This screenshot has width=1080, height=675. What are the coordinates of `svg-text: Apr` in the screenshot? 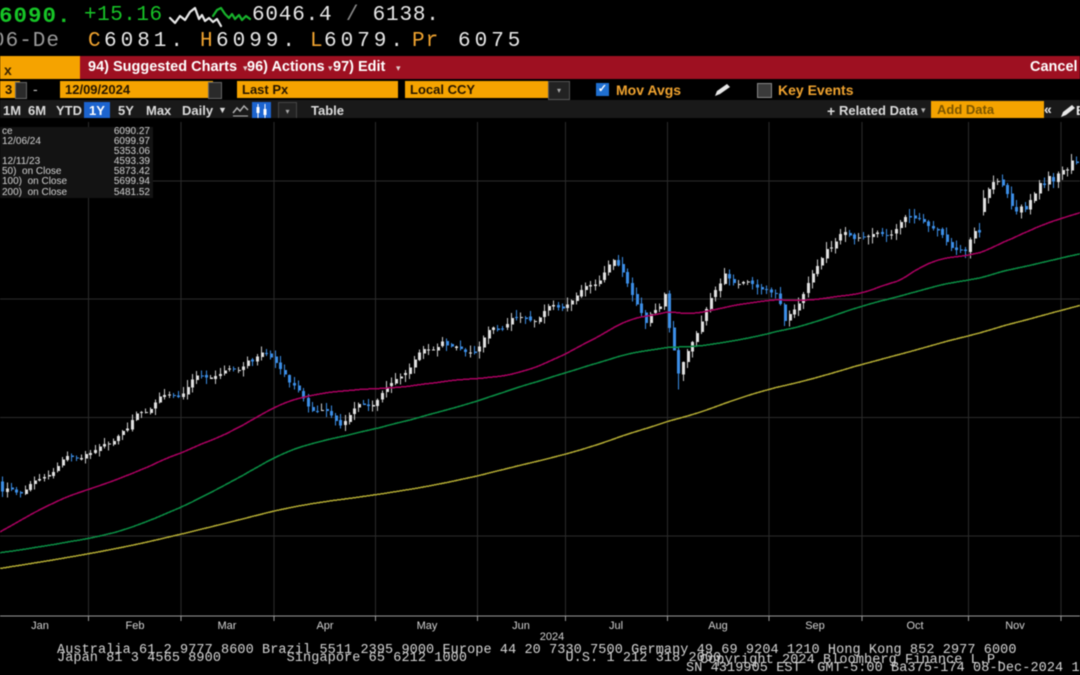 It's located at (324, 626).